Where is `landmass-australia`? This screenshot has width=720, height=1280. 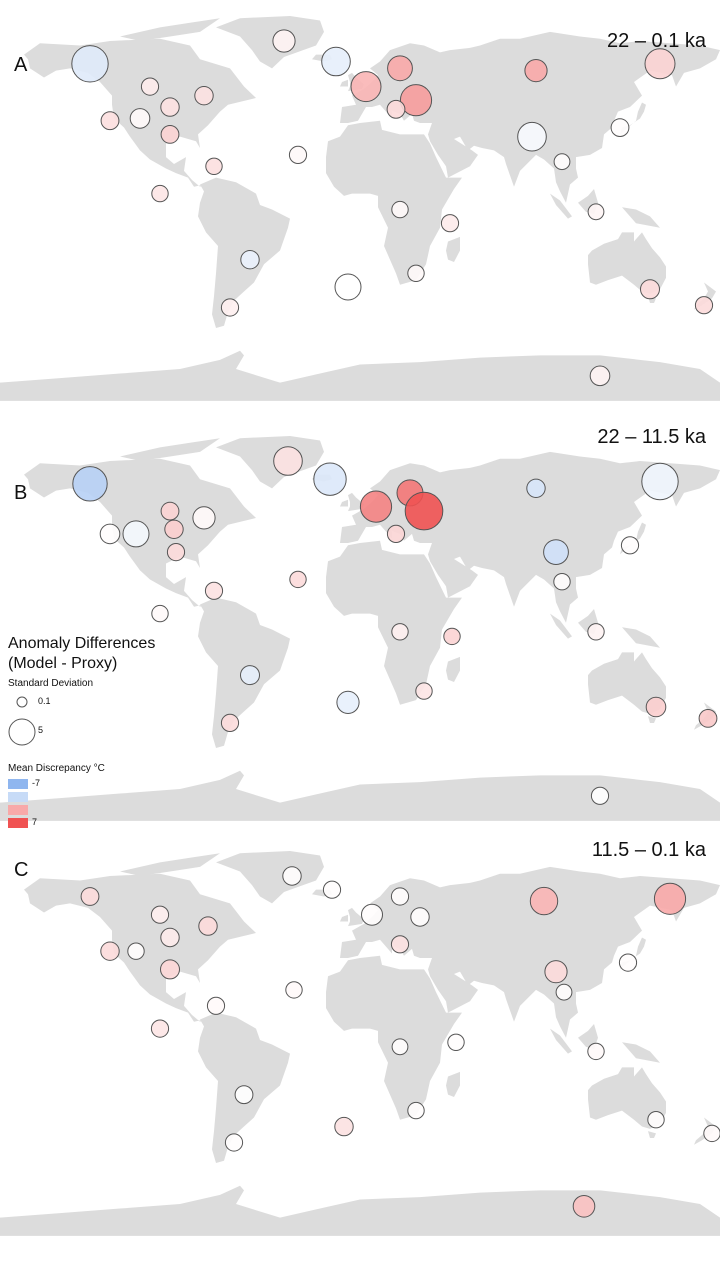 landmass-australia is located at coordinates (627, 683).